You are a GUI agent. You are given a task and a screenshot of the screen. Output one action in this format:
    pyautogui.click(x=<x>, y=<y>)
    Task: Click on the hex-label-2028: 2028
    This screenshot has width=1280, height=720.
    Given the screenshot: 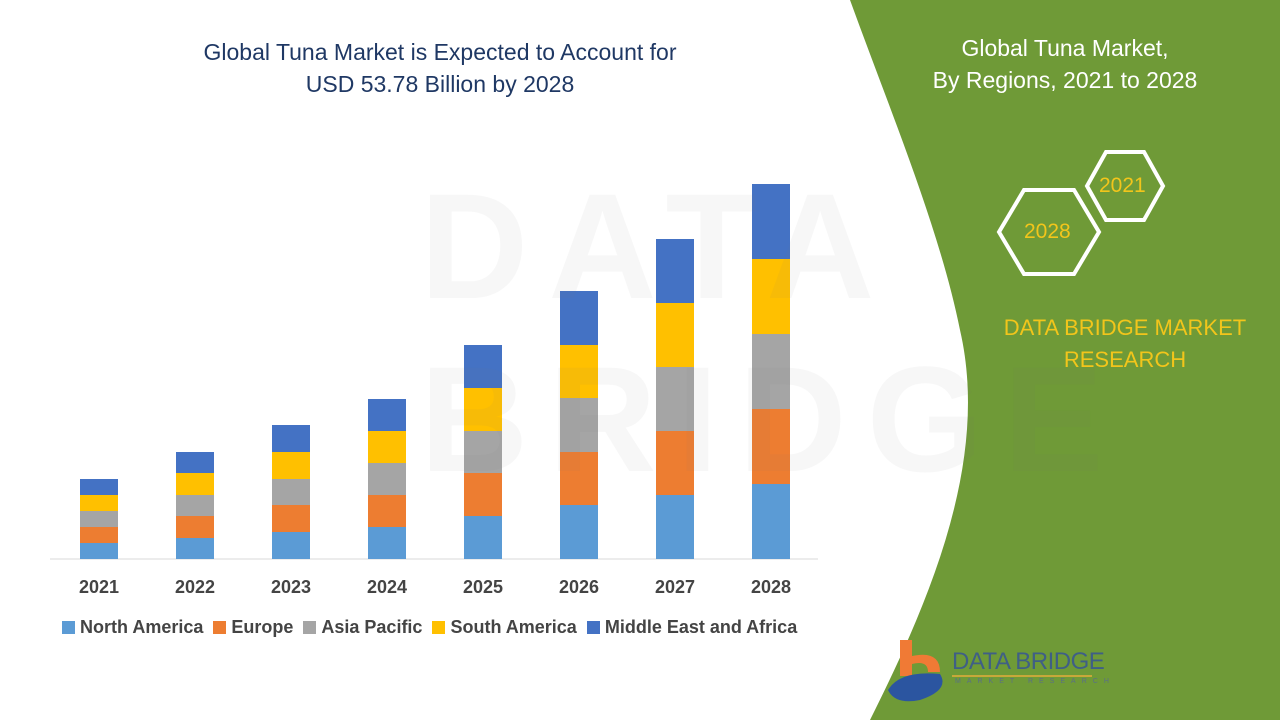 What is the action you would take?
    pyautogui.click(x=1047, y=231)
    